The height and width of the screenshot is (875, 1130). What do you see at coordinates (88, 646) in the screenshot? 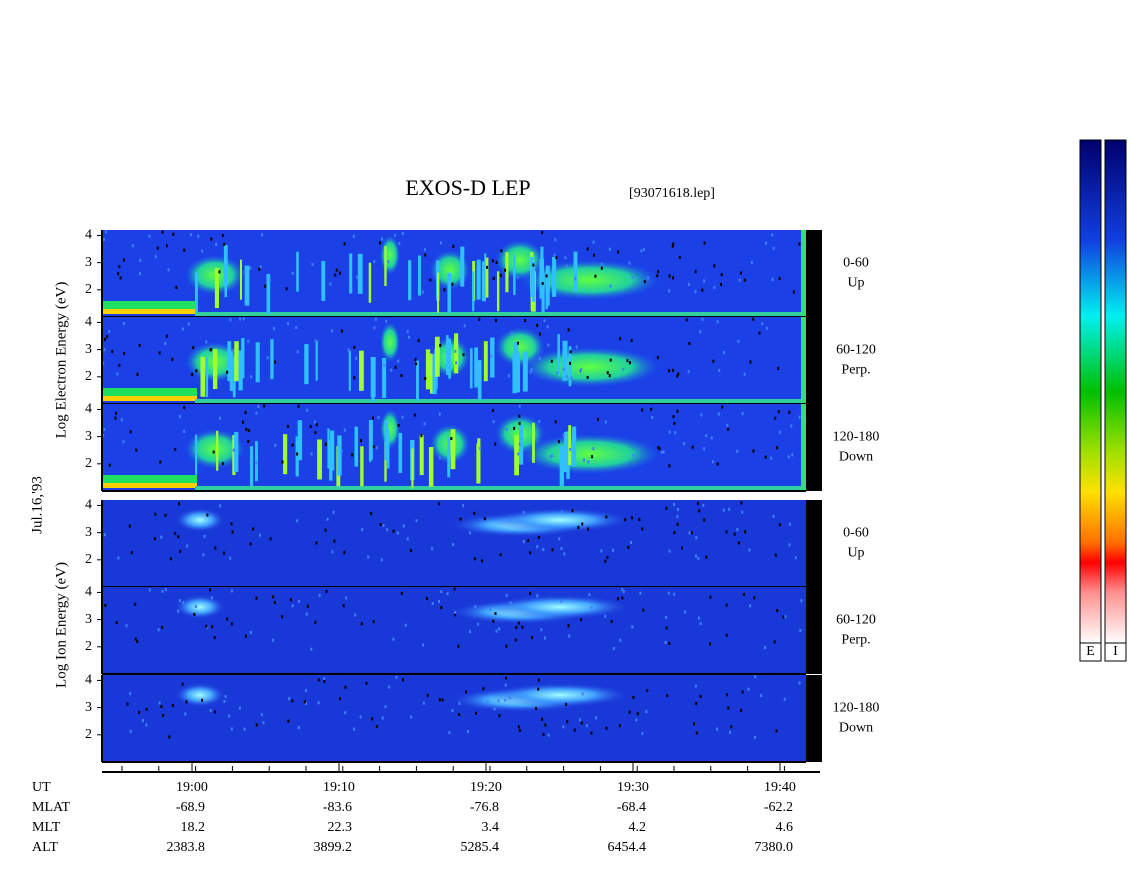
I see `y-tick-label: 2` at bounding box center [88, 646].